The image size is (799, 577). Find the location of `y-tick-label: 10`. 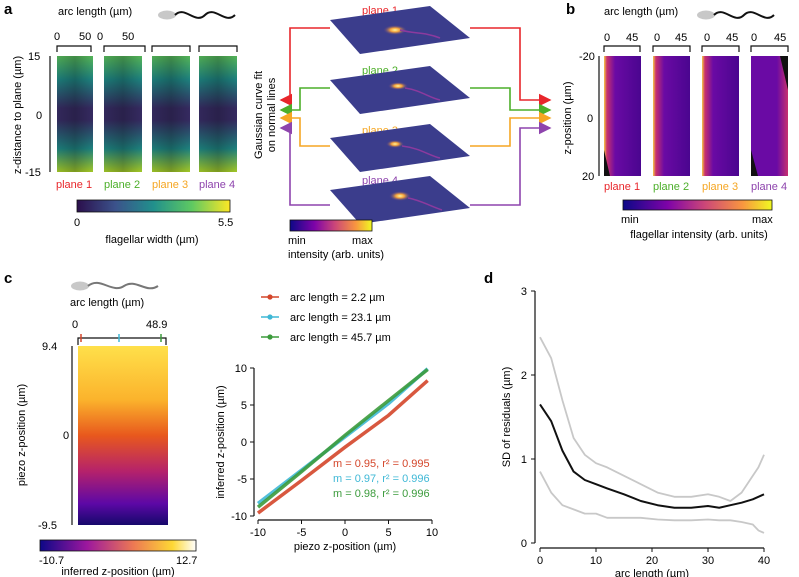

y-tick-label: 10 is located at coordinates (241, 369).